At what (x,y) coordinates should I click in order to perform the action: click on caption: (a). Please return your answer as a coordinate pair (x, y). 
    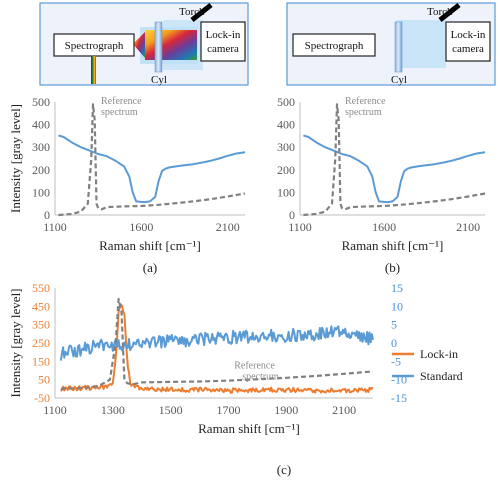
    Looking at the image, I should click on (150, 267).